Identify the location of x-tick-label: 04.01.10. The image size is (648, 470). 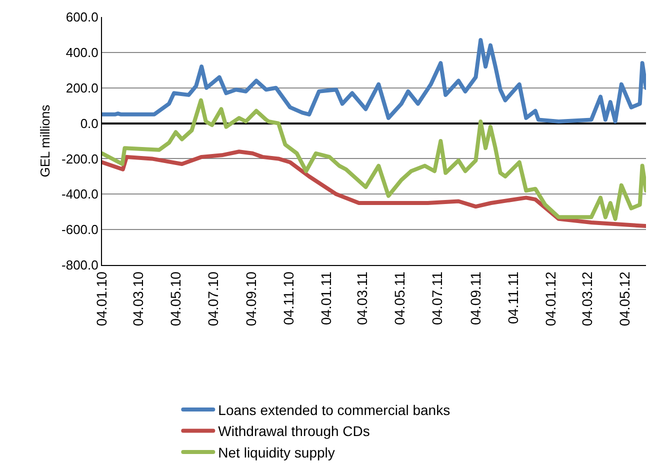
(102, 298).